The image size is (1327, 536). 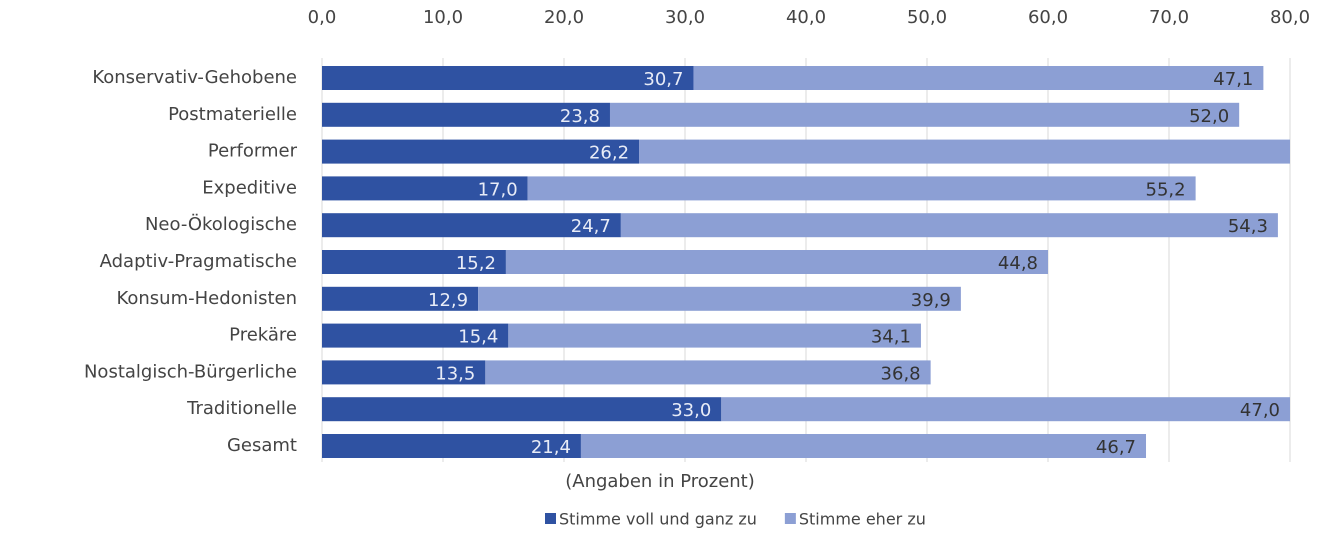 I want to click on x-tick-label: 70,0, so click(x=1169, y=17).